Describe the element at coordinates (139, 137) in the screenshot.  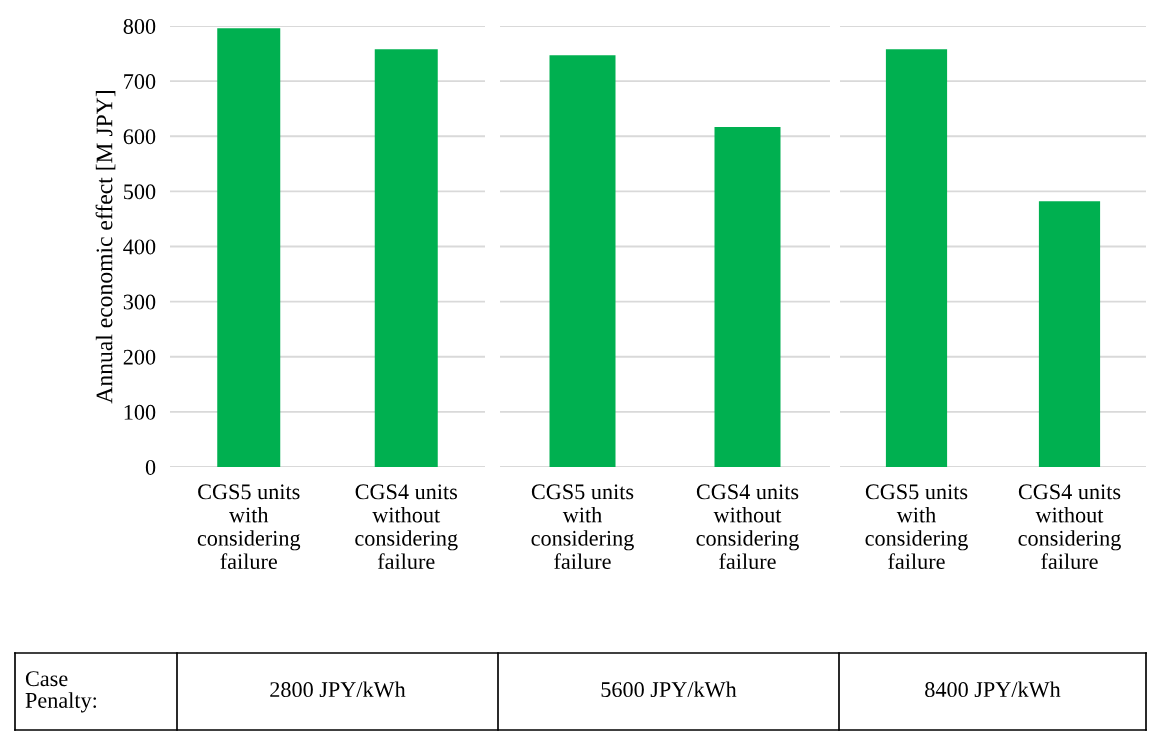
I see `y-tick-label: 600` at that location.